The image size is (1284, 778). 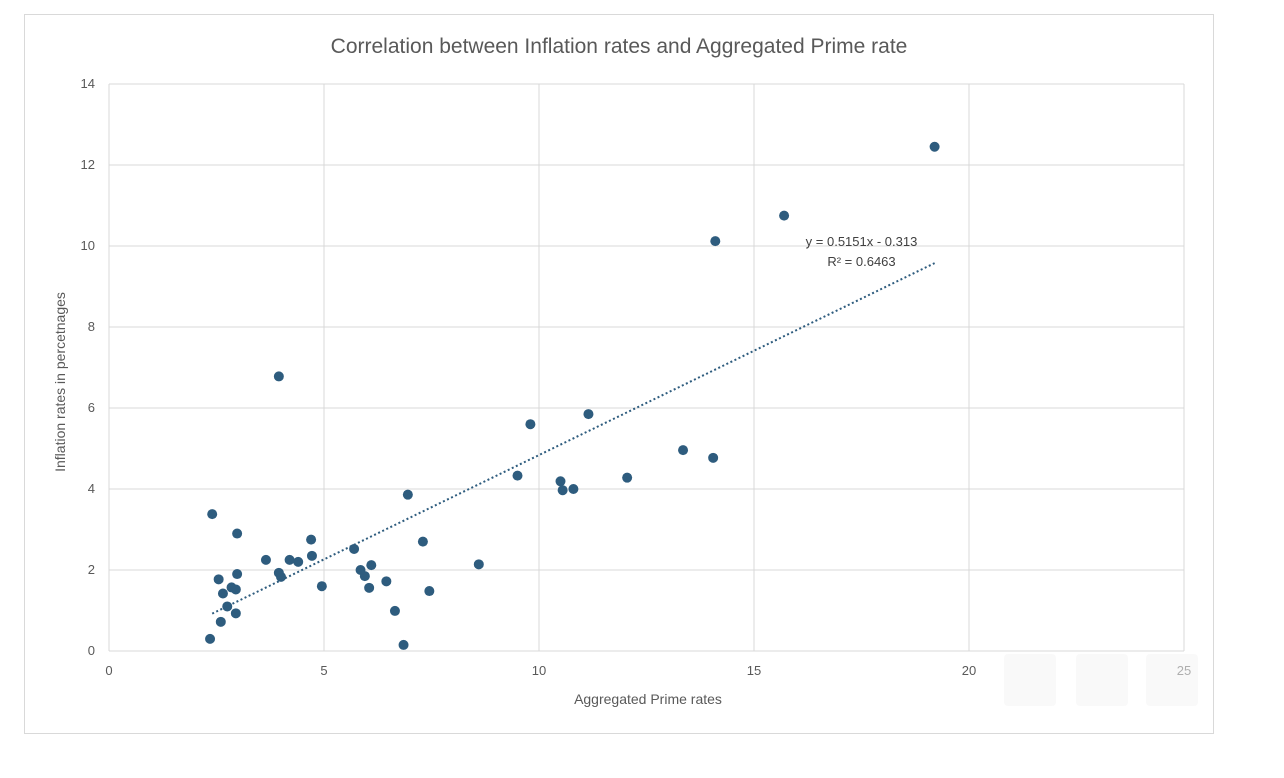 What do you see at coordinates (91, 407) in the screenshot?
I see `y-tick-label: 6` at bounding box center [91, 407].